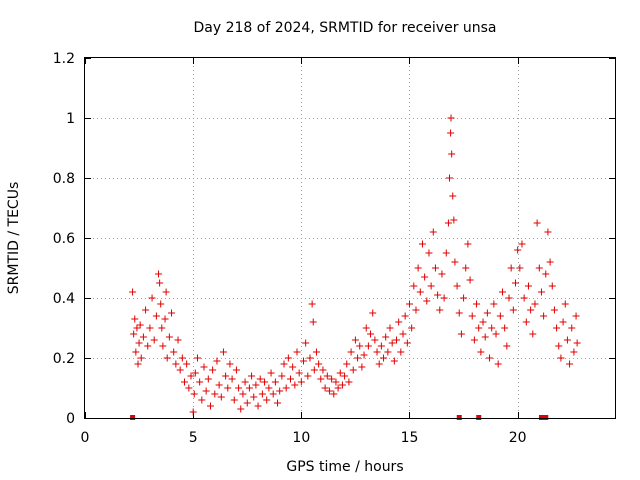  What do you see at coordinates (64, 59) in the screenshot?
I see `y-tick-label: 1.2` at bounding box center [64, 59].